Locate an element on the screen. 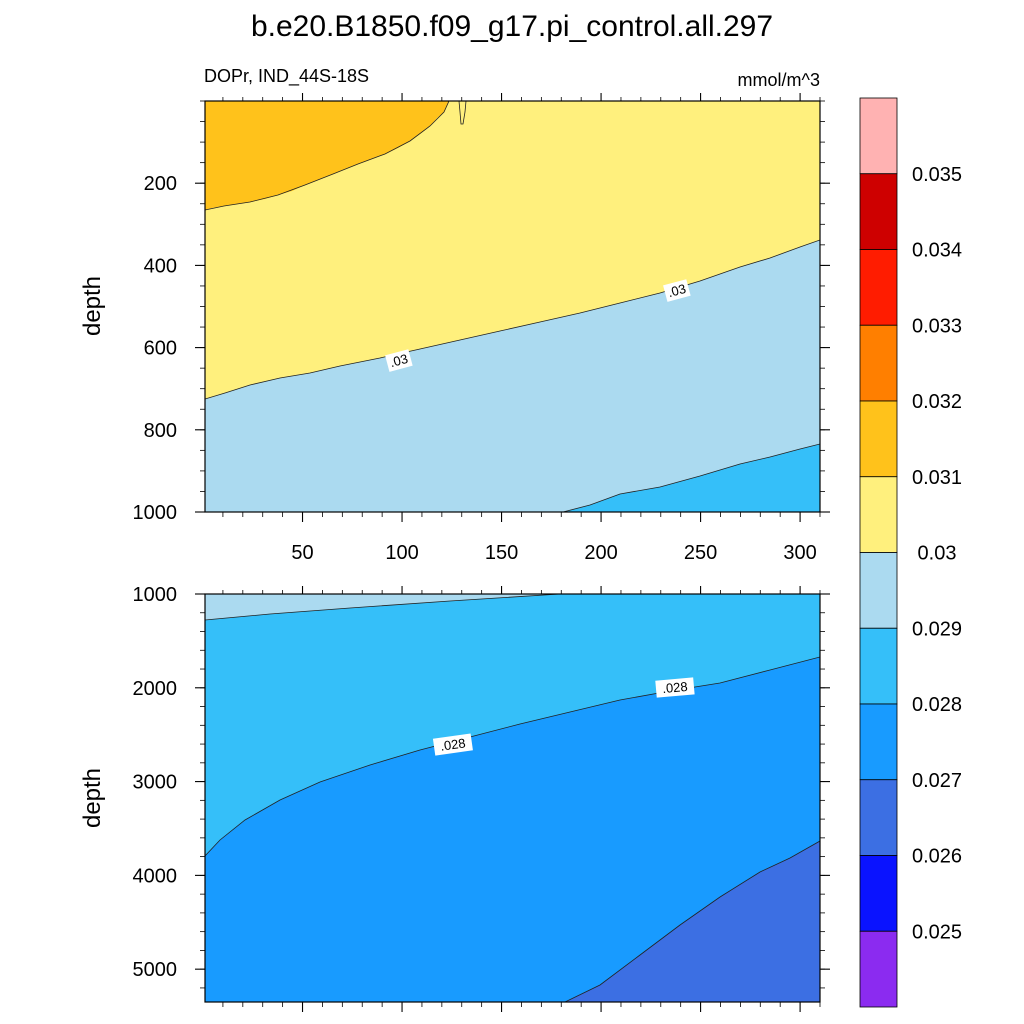 This screenshot has width=1024, height=1024. y-tick-label: 600 is located at coordinates (160, 349).